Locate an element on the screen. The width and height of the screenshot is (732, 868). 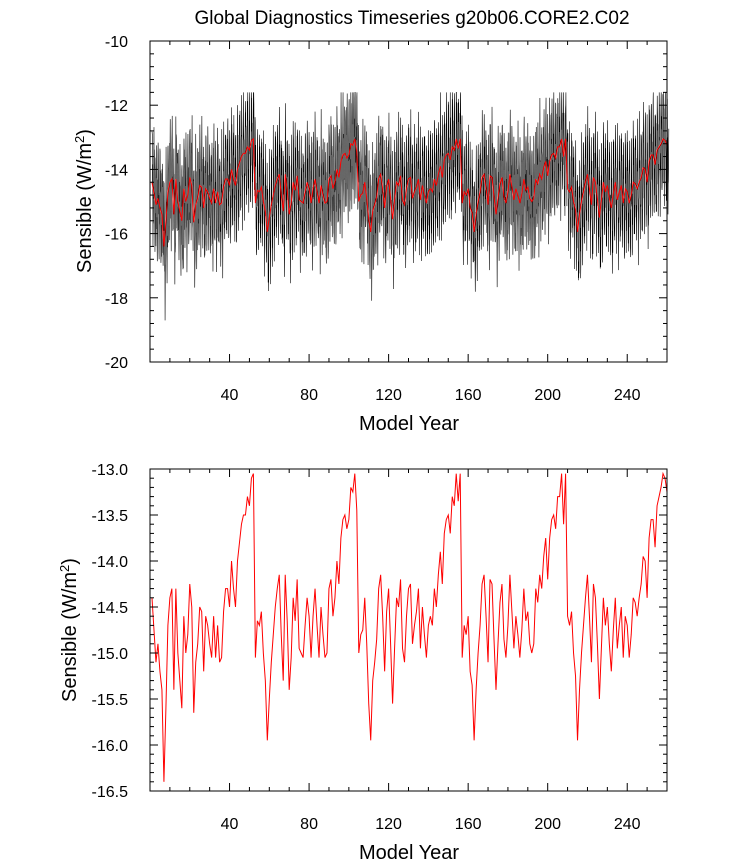
bottom-y-axis-label: Sensible (W/m2) is located at coordinates (69, 630).